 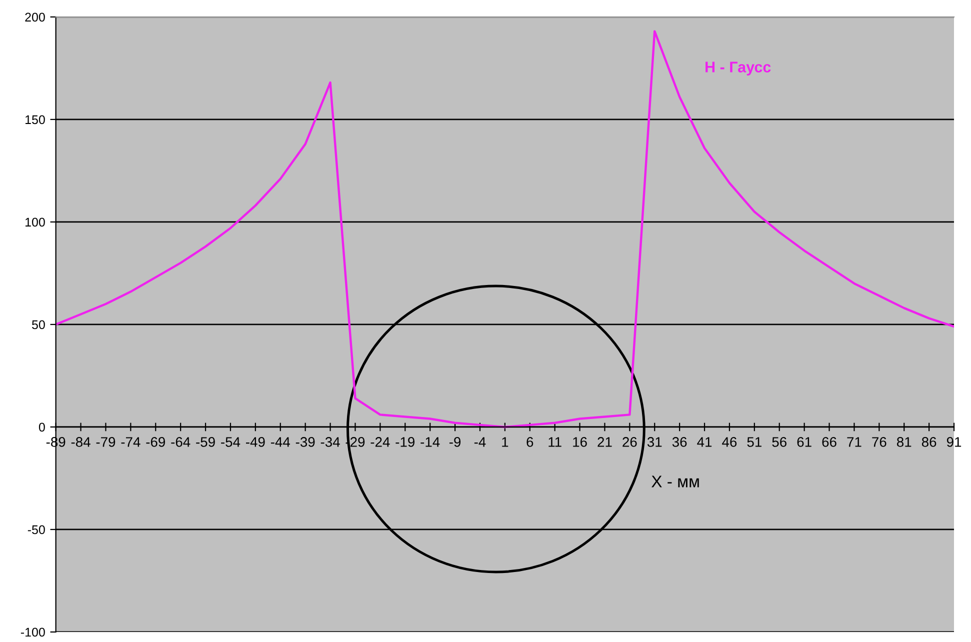 What do you see at coordinates (430, 442) in the screenshot?
I see `x-tick-label: -14` at bounding box center [430, 442].